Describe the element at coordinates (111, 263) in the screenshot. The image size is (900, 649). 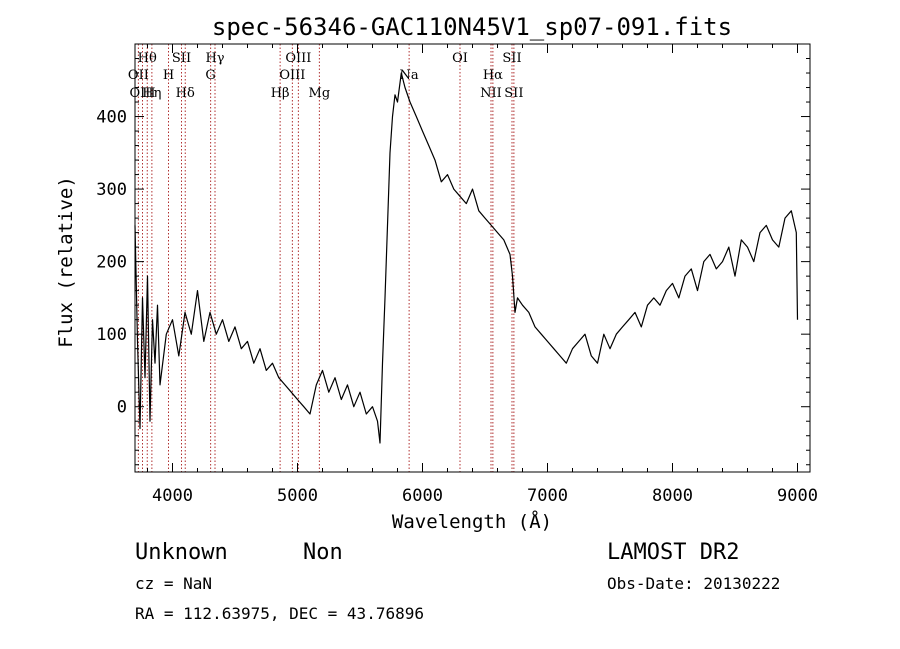
I see `y-tick-label: 200` at that location.